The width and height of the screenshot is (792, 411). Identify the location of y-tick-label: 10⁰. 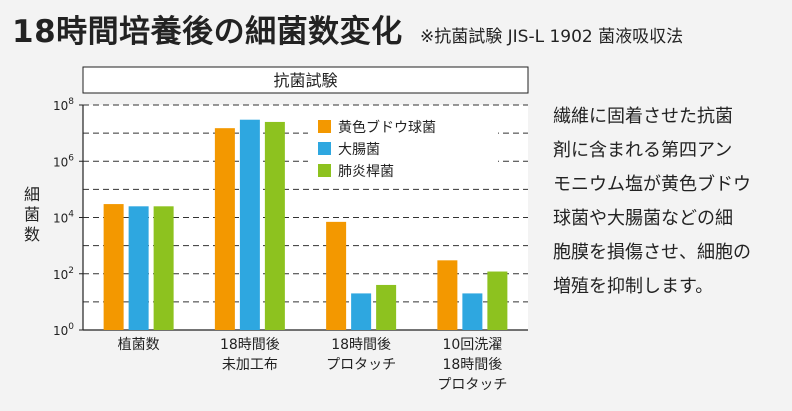
(63, 330).